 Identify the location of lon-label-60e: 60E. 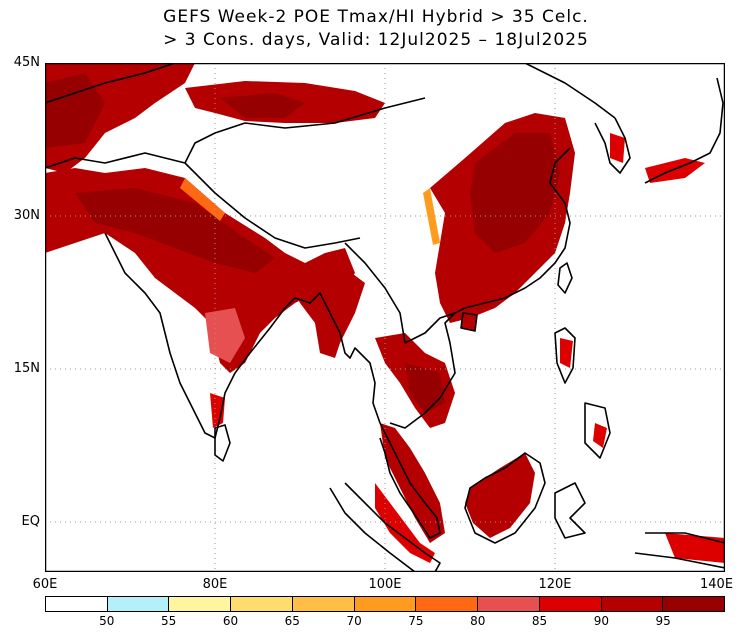
(45, 584).